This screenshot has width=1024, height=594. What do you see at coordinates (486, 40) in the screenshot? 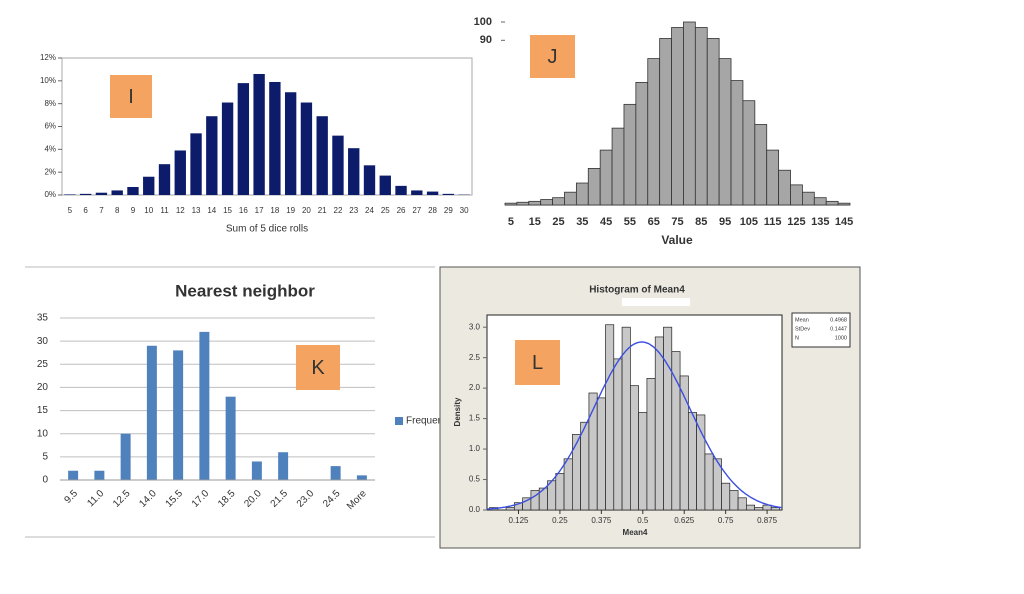
I see `y-tick-label: 90` at bounding box center [486, 40].